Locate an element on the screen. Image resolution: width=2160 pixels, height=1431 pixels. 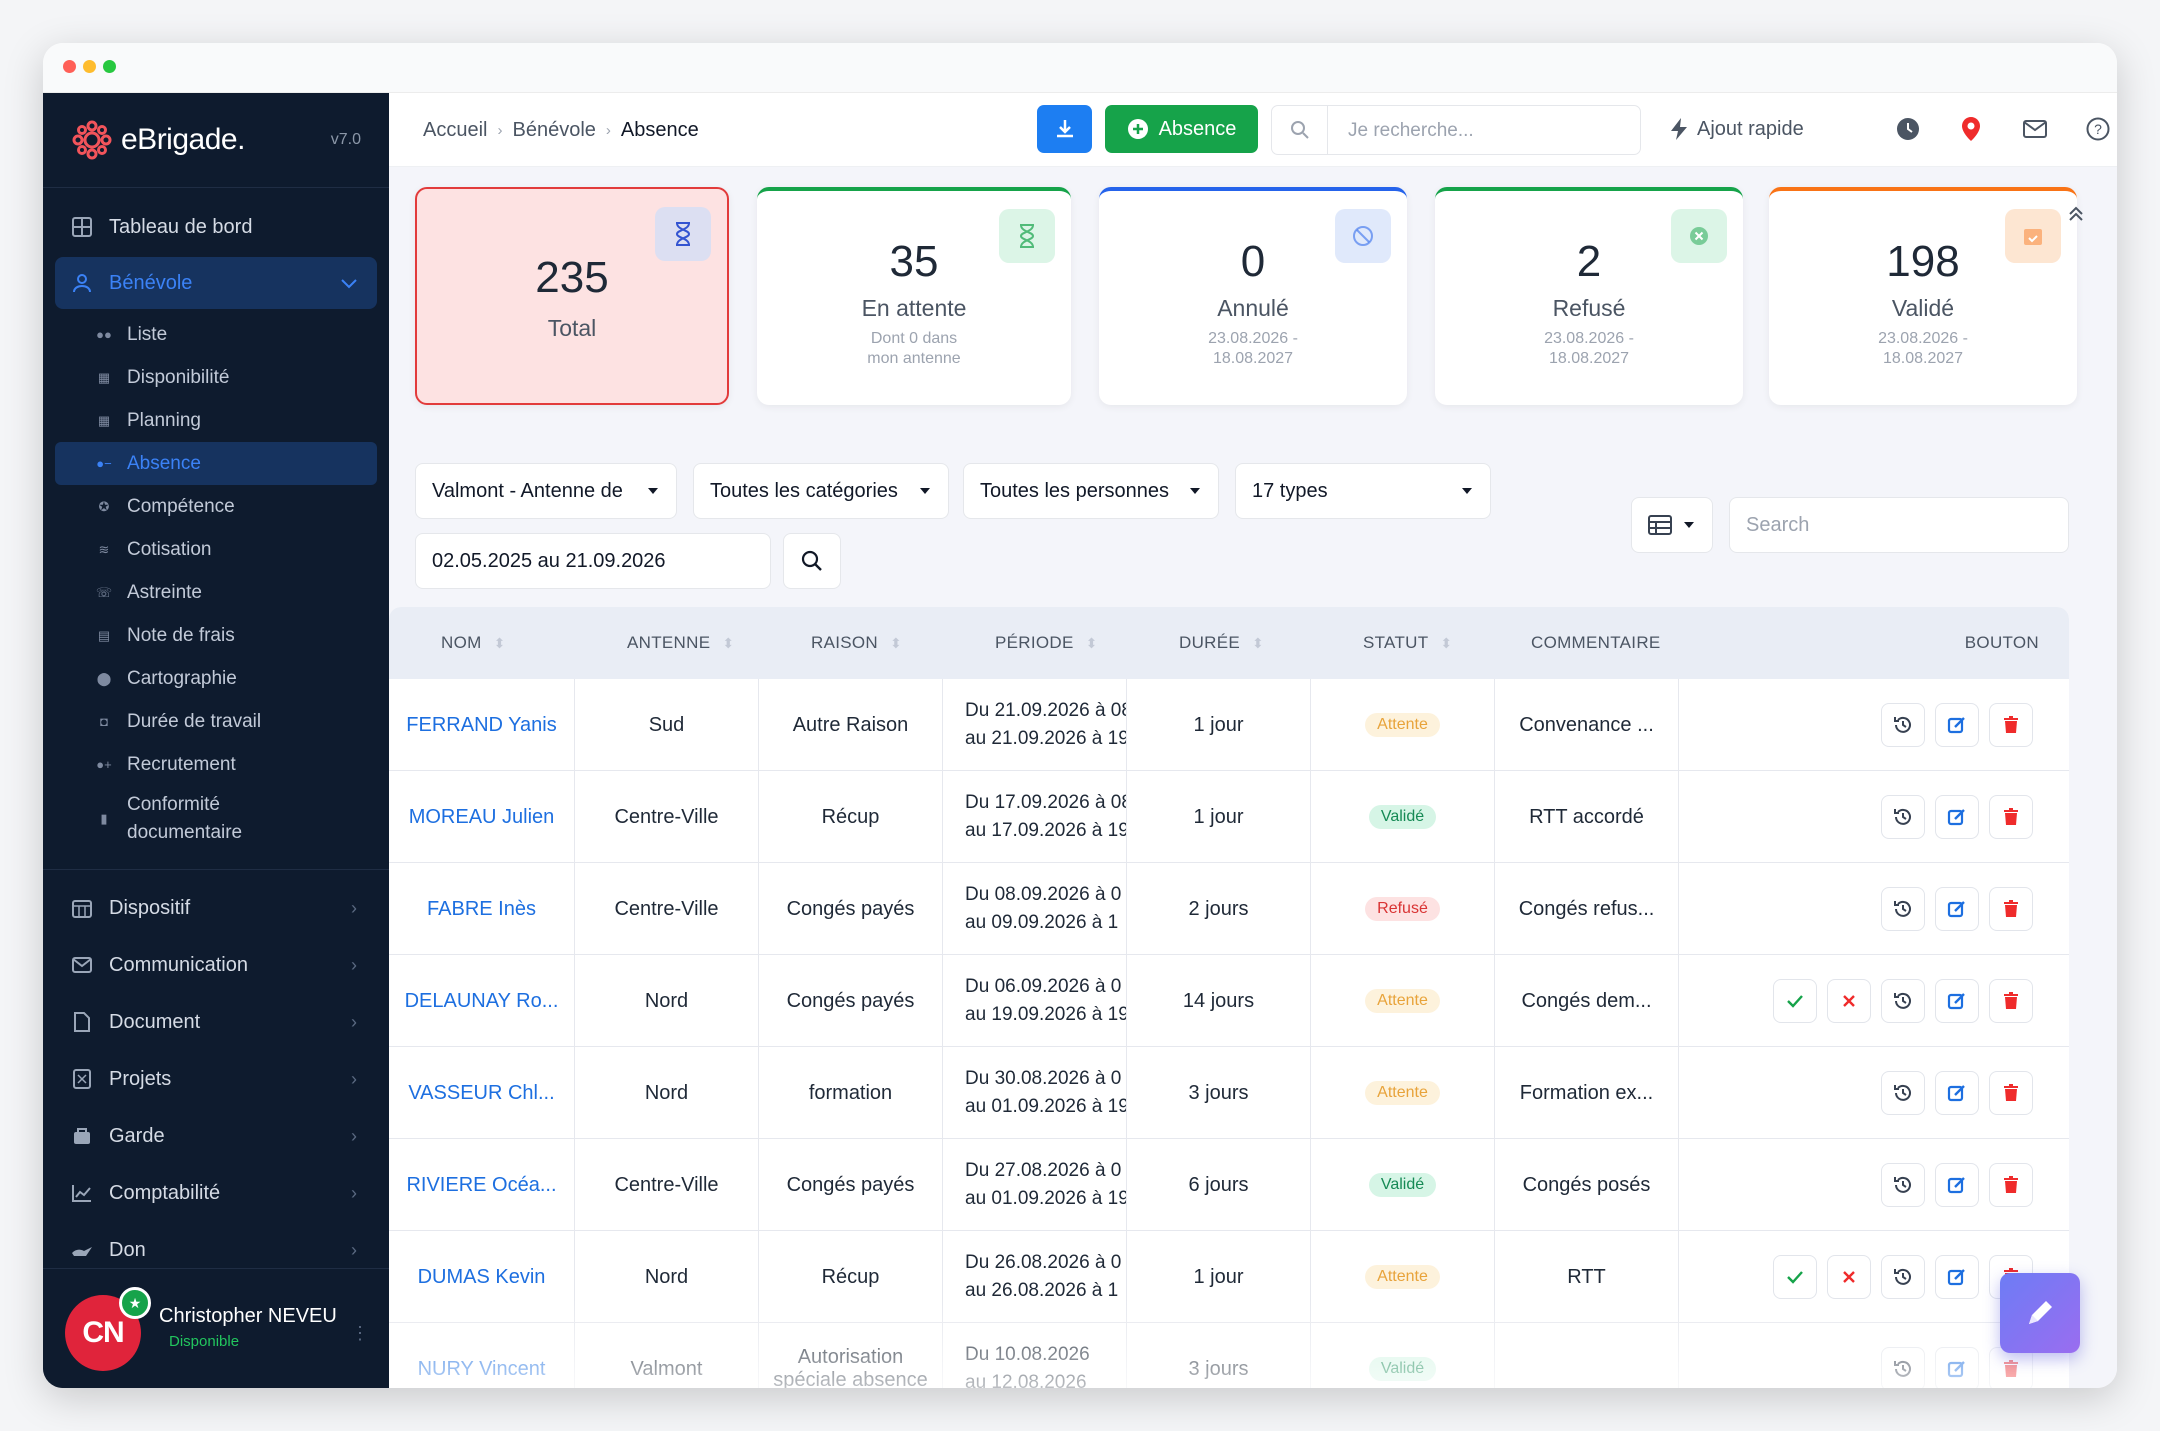
user-panel: CN ★ Christopher NEVEU Disponible ⋮ is located at coordinates (216, 1328).